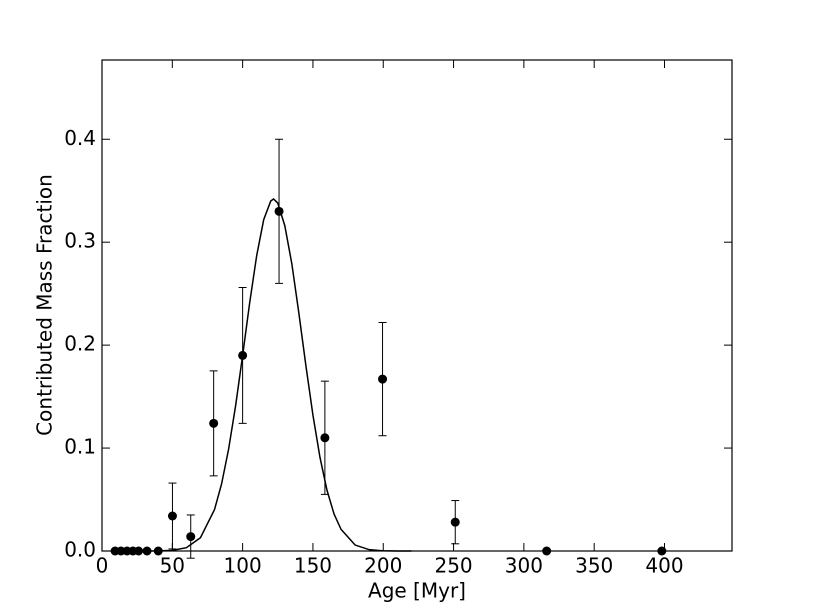 The image size is (813, 613). I want to click on y-tick-label: 0.2, so click(80, 344).